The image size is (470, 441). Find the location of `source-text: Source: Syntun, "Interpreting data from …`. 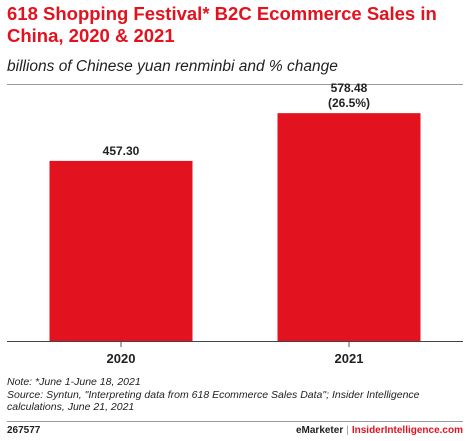

source-text: Source: Syntun, "Interpreting data from … is located at coordinates (213, 401).